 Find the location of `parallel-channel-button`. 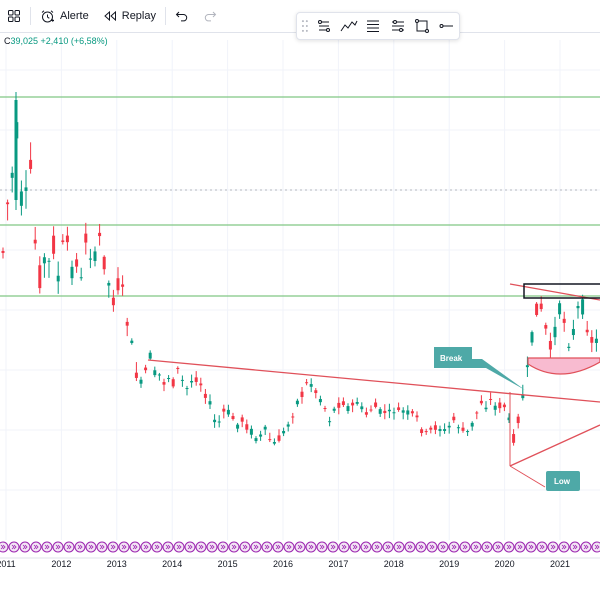

parallel-channel-button is located at coordinates (373, 26).